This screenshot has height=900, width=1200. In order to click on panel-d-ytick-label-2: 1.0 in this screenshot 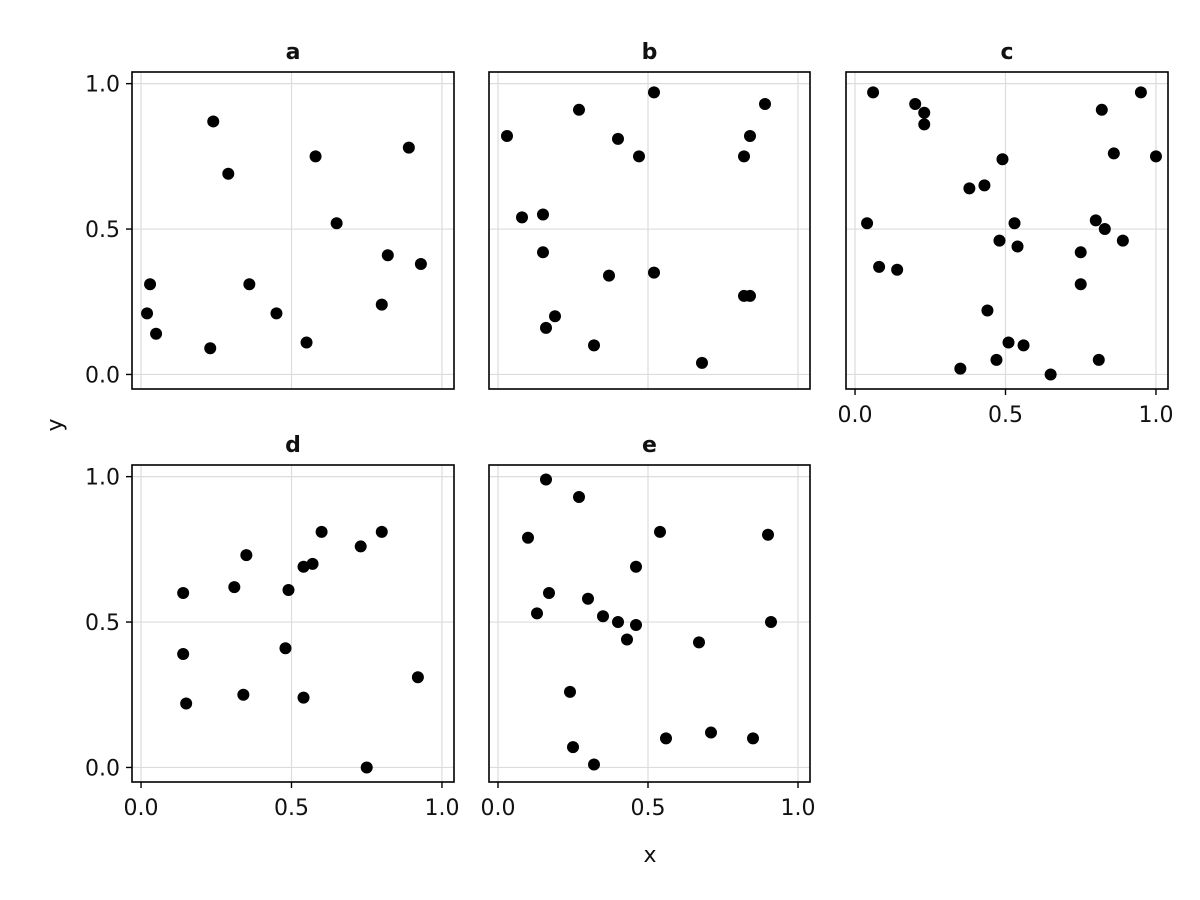, I will do `click(102, 478)`.